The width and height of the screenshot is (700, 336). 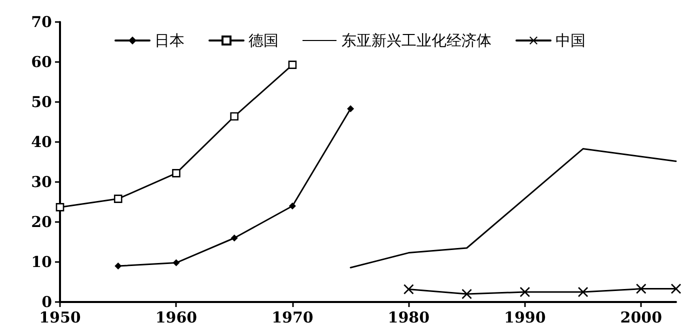 What do you see at coordinates (641, 317) in the screenshot?
I see `x-tick-label: 2000` at bounding box center [641, 317].